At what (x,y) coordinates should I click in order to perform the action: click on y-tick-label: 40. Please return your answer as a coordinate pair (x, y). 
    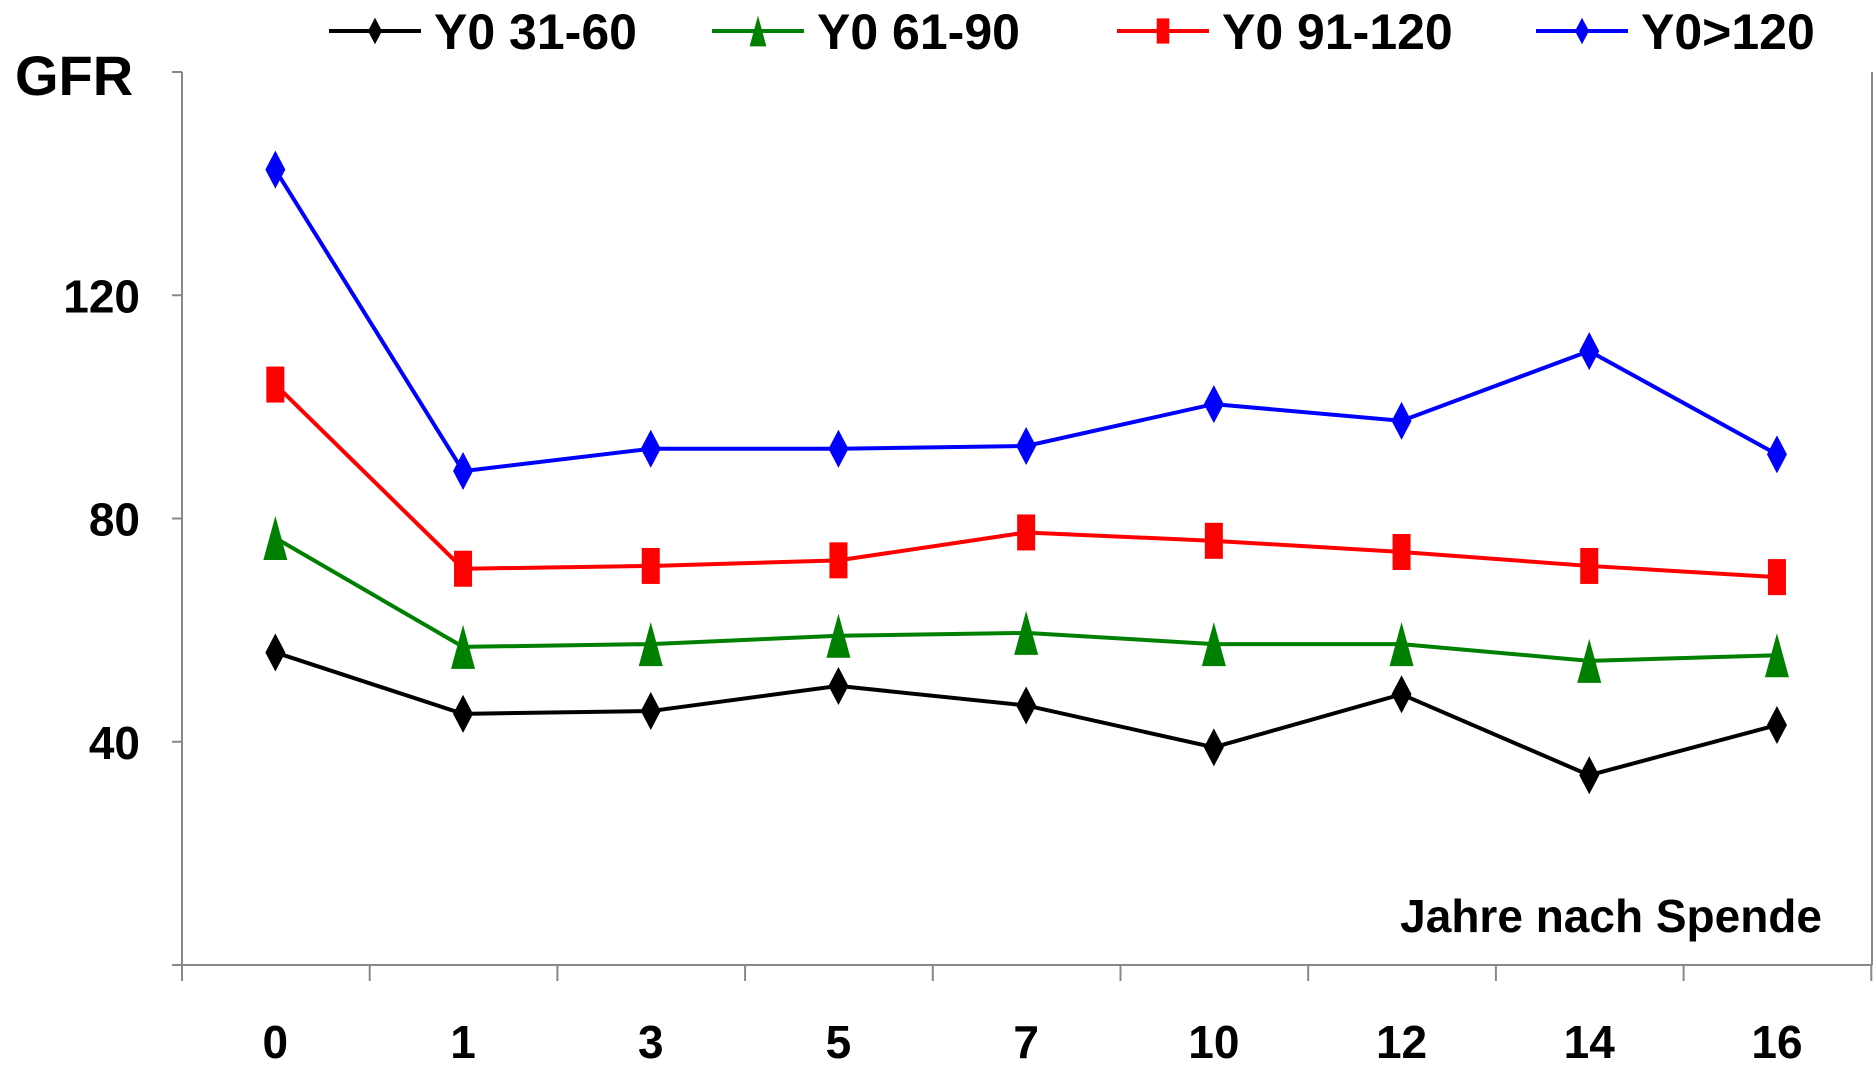
    Looking at the image, I should click on (114, 743).